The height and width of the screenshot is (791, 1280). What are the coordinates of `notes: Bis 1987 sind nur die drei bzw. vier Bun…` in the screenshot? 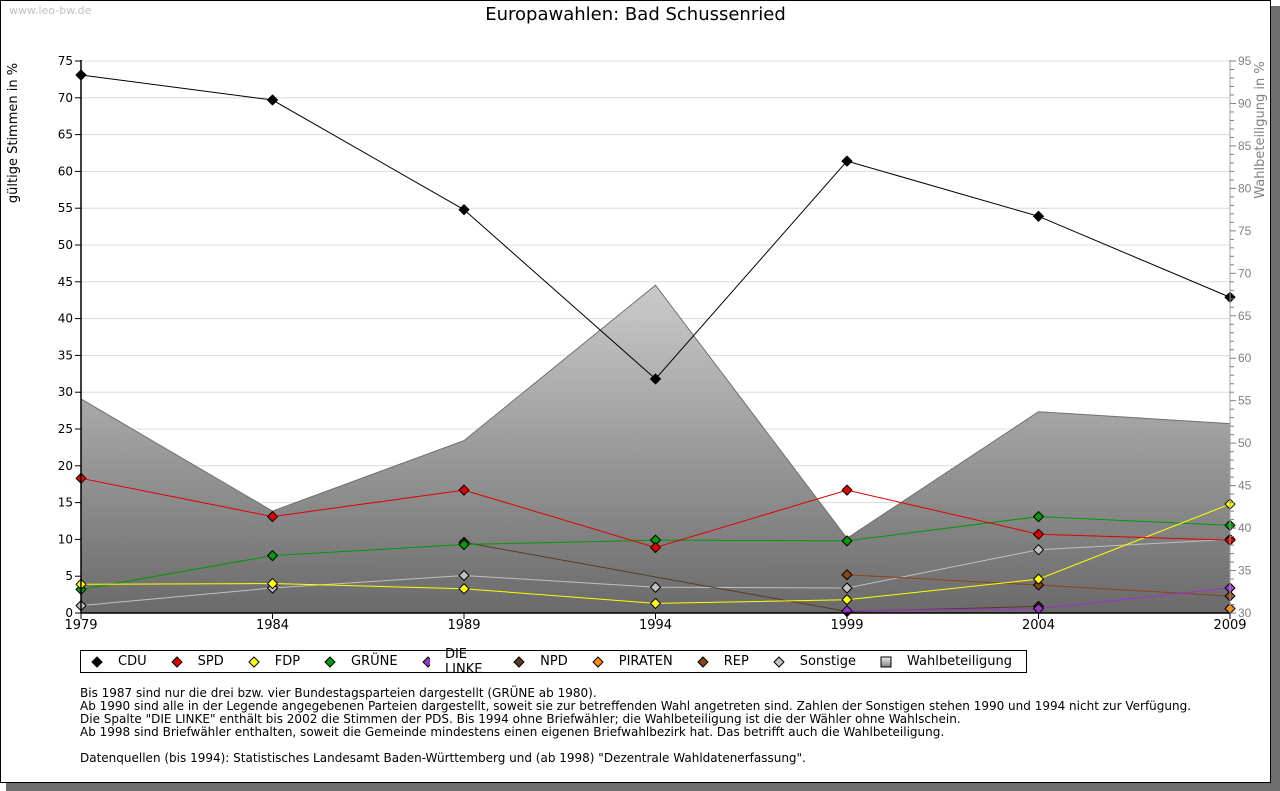 It's located at (635, 726).